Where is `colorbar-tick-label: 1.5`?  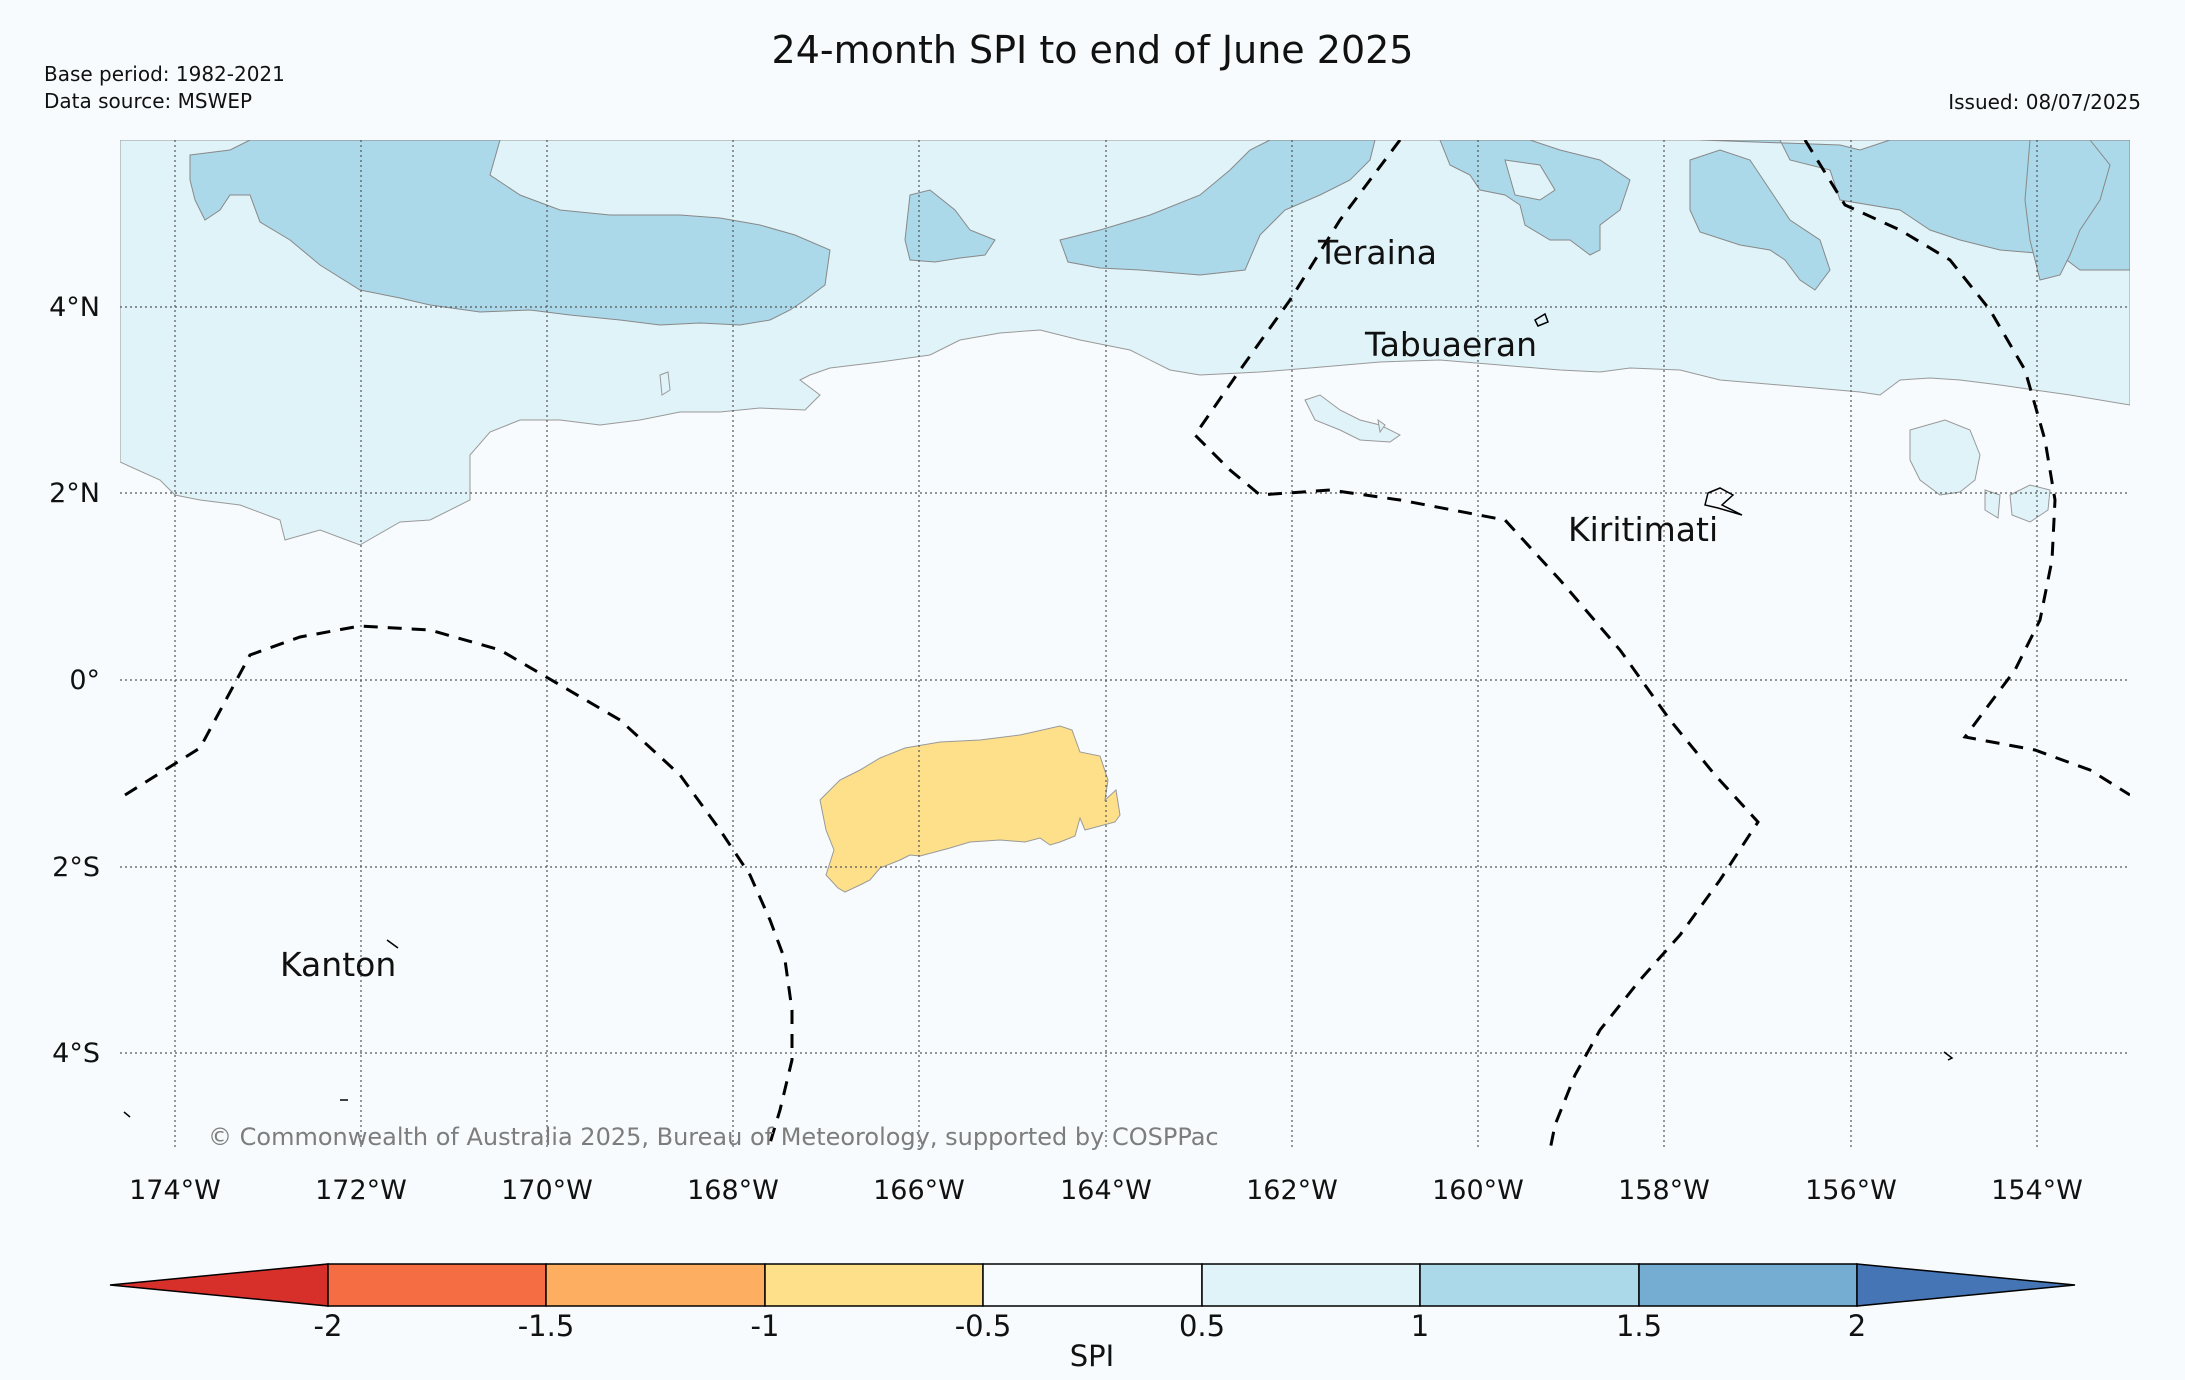 colorbar-tick-label: 1.5 is located at coordinates (1639, 1326).